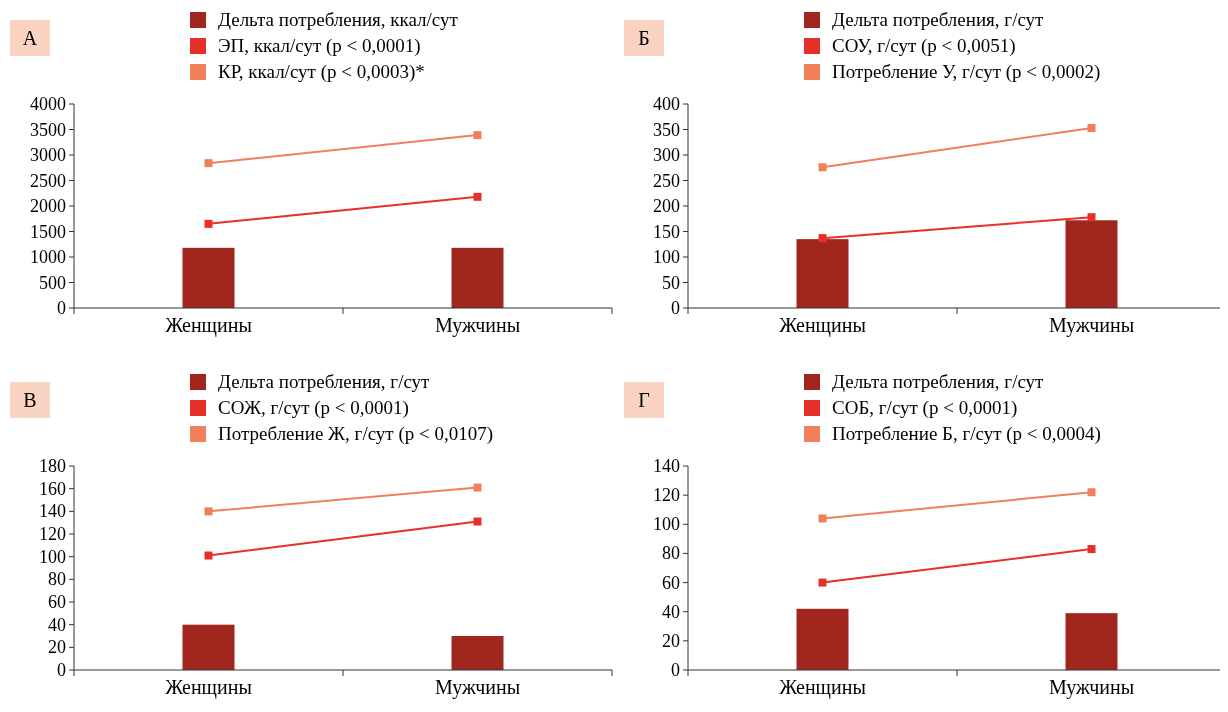 This screenshot has width=1228, height=712. I want to click on y-tick-label: 3000, so click(48, 155).